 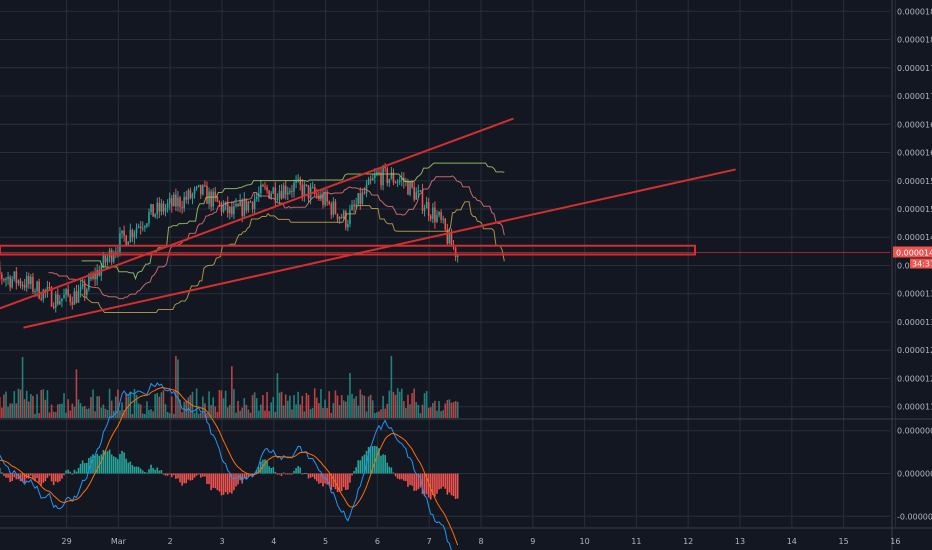 I want to click on time-tick-label: 9, so click(x=532, y=541).